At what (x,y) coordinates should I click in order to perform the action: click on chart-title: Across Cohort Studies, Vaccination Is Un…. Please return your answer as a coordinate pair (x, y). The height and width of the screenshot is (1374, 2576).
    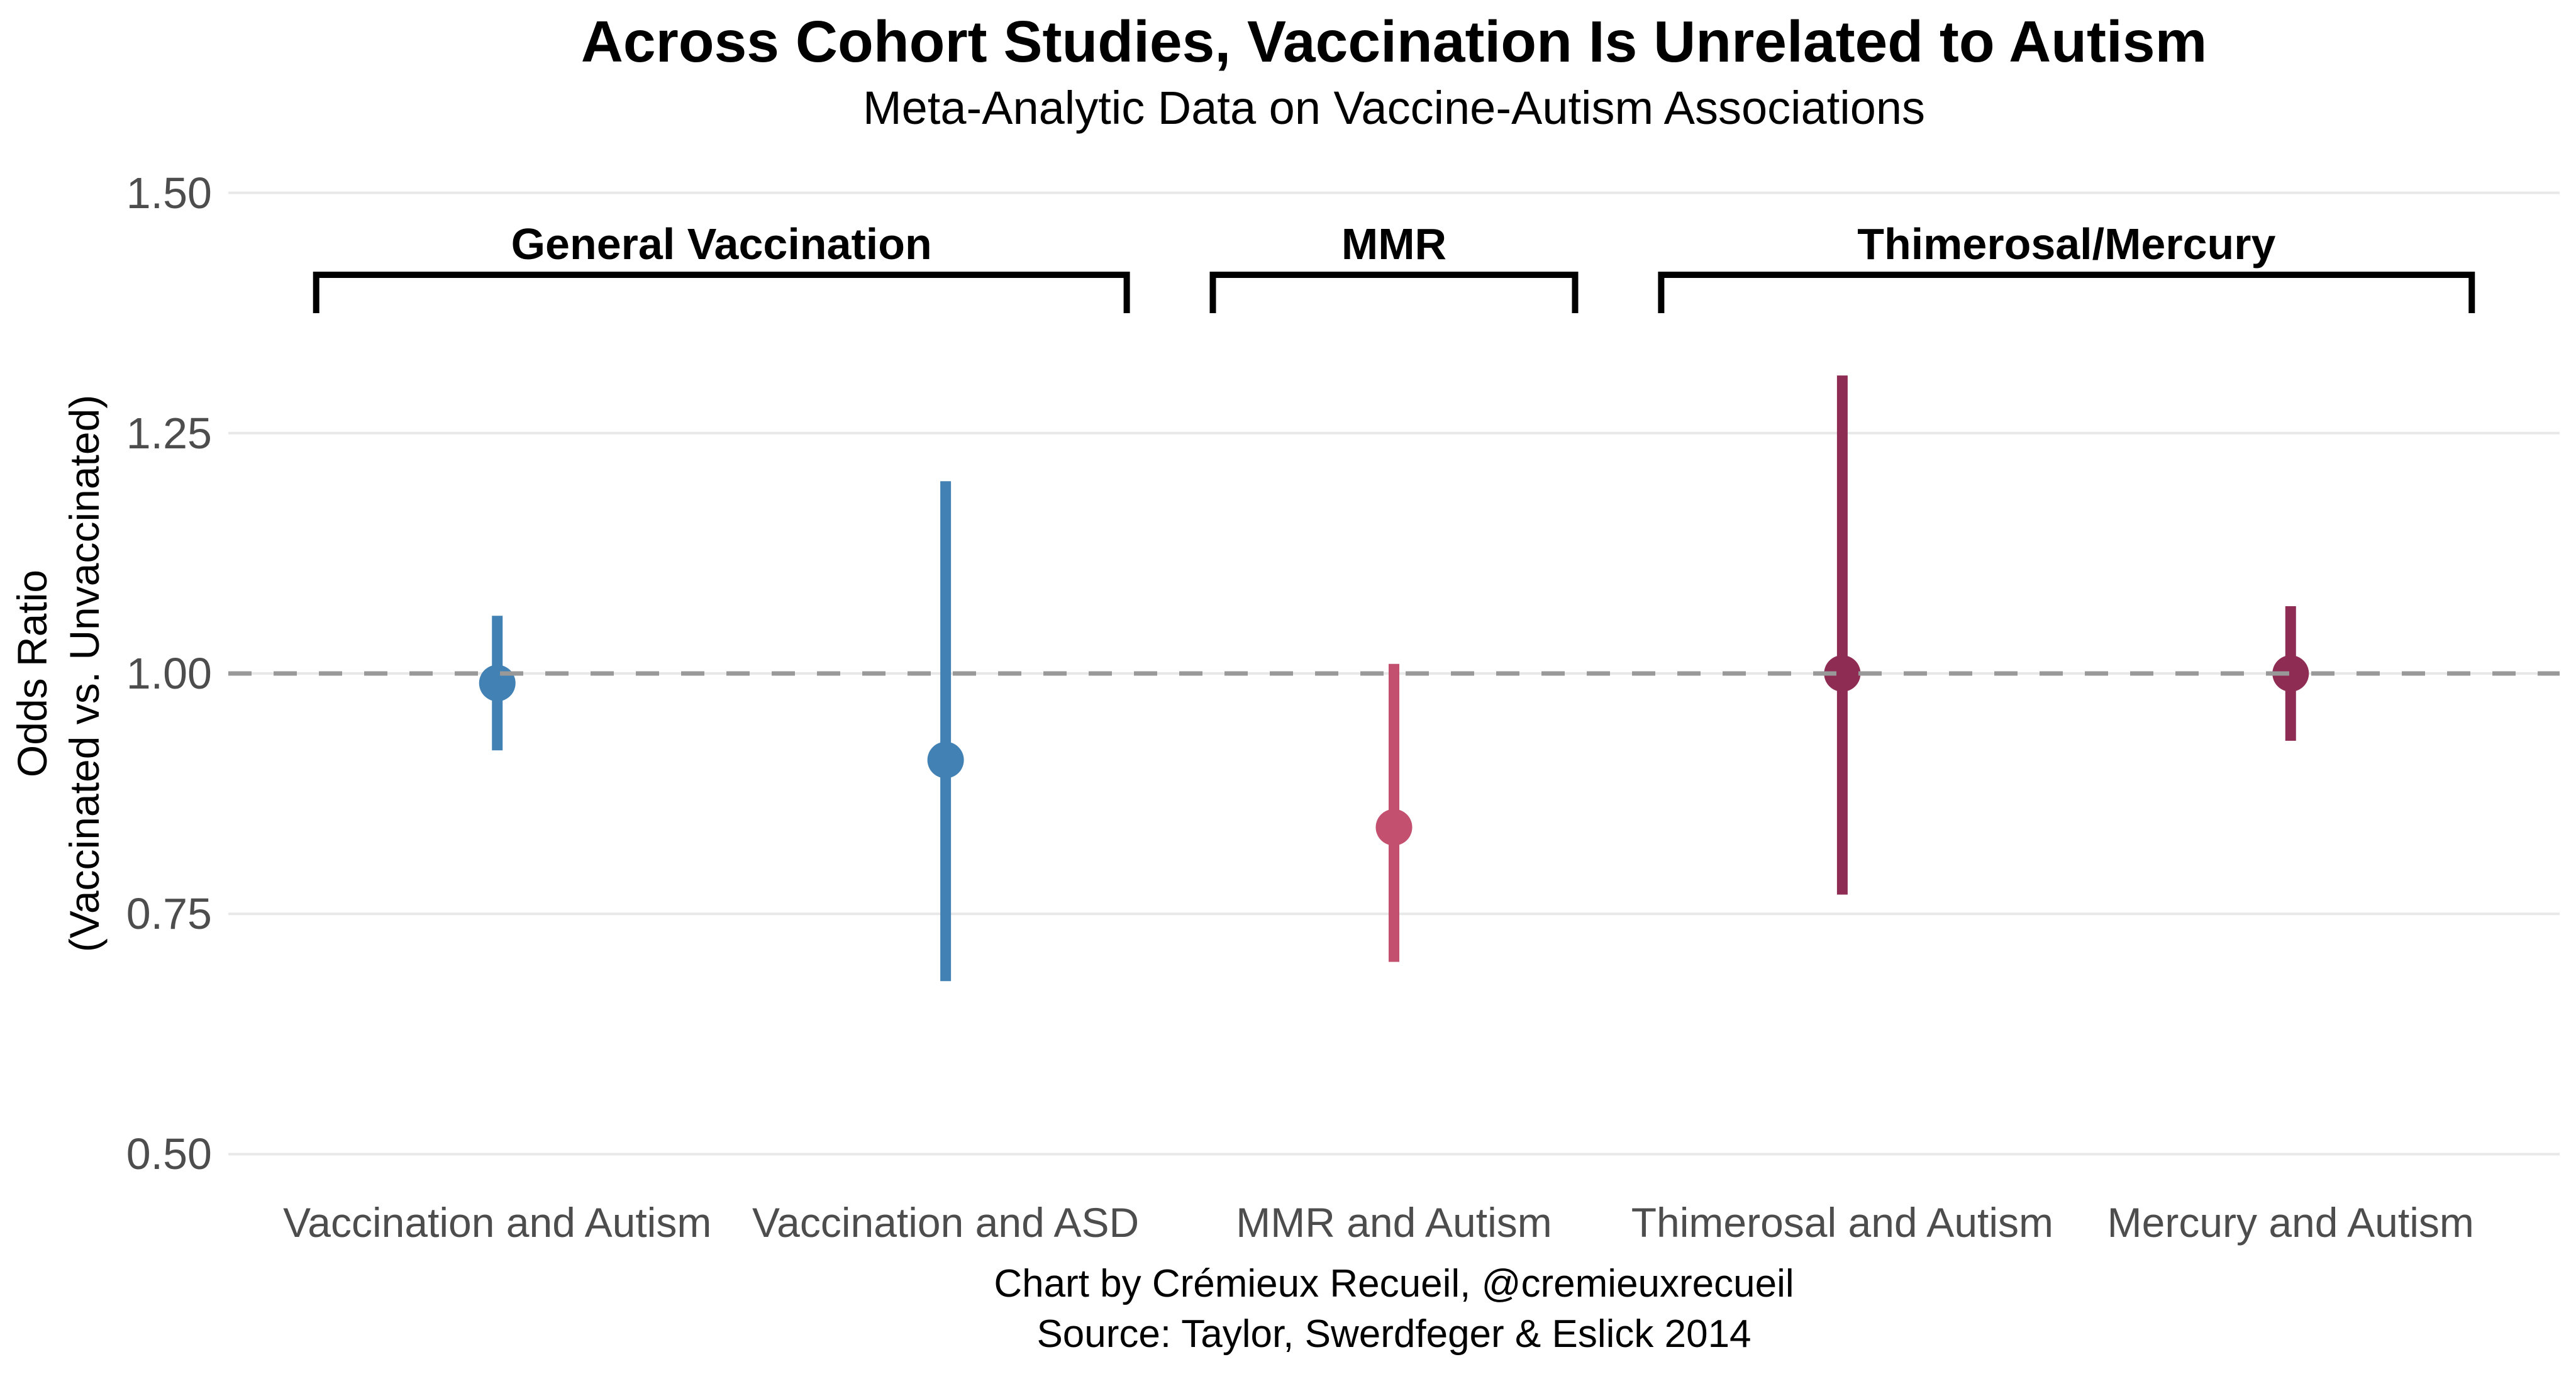
    Looking at the image, I should click on (1393, 41).